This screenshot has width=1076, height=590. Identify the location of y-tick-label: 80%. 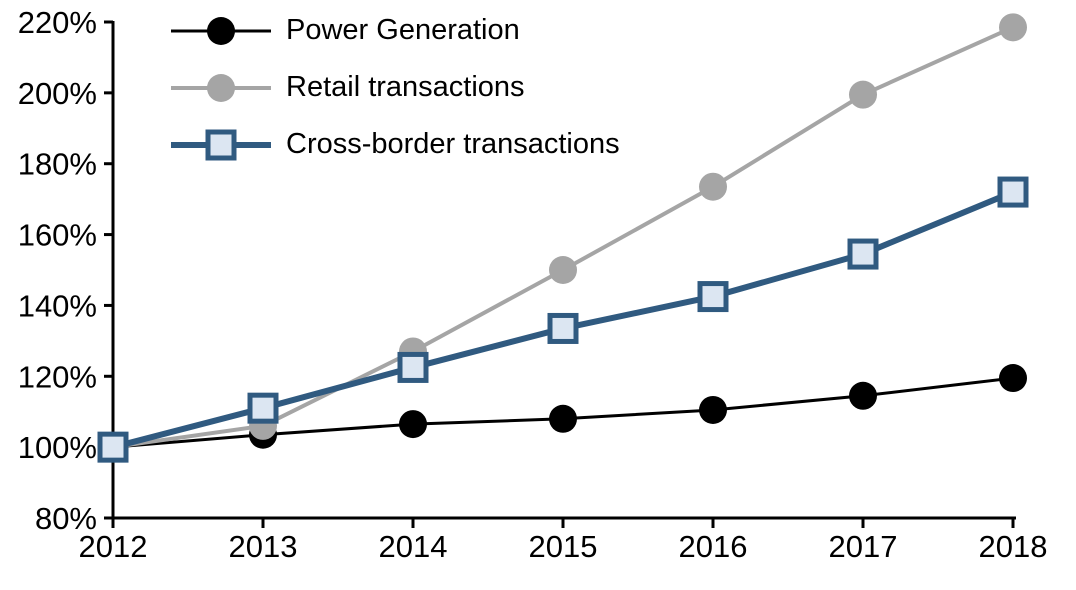
(66, 518).